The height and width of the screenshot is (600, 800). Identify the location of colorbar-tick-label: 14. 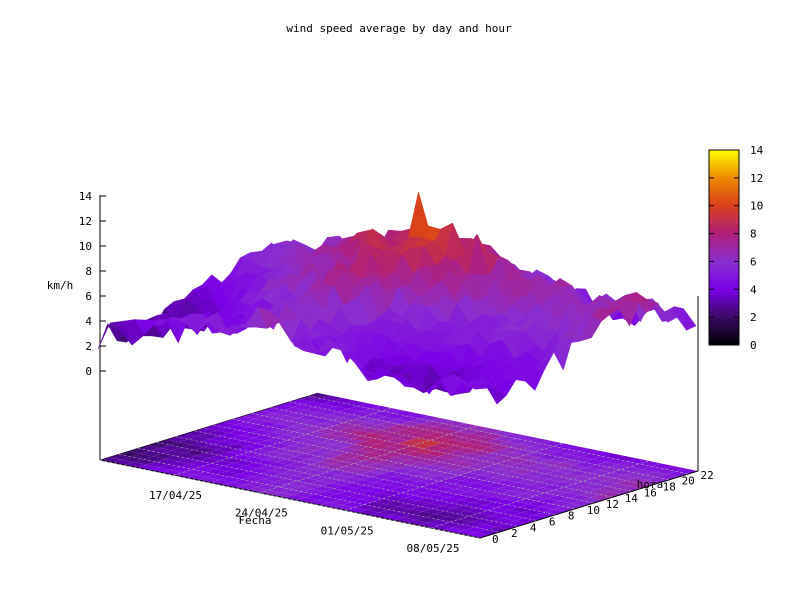
(757, 150).